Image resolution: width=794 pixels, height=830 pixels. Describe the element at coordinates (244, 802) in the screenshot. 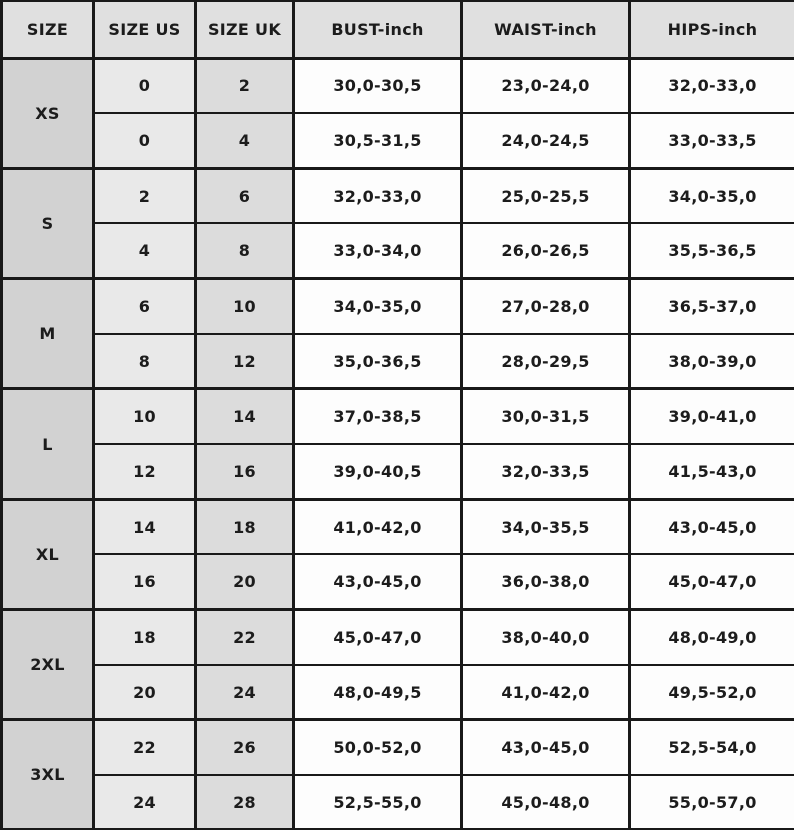

I see `size-uk-cell: 28` at that location.